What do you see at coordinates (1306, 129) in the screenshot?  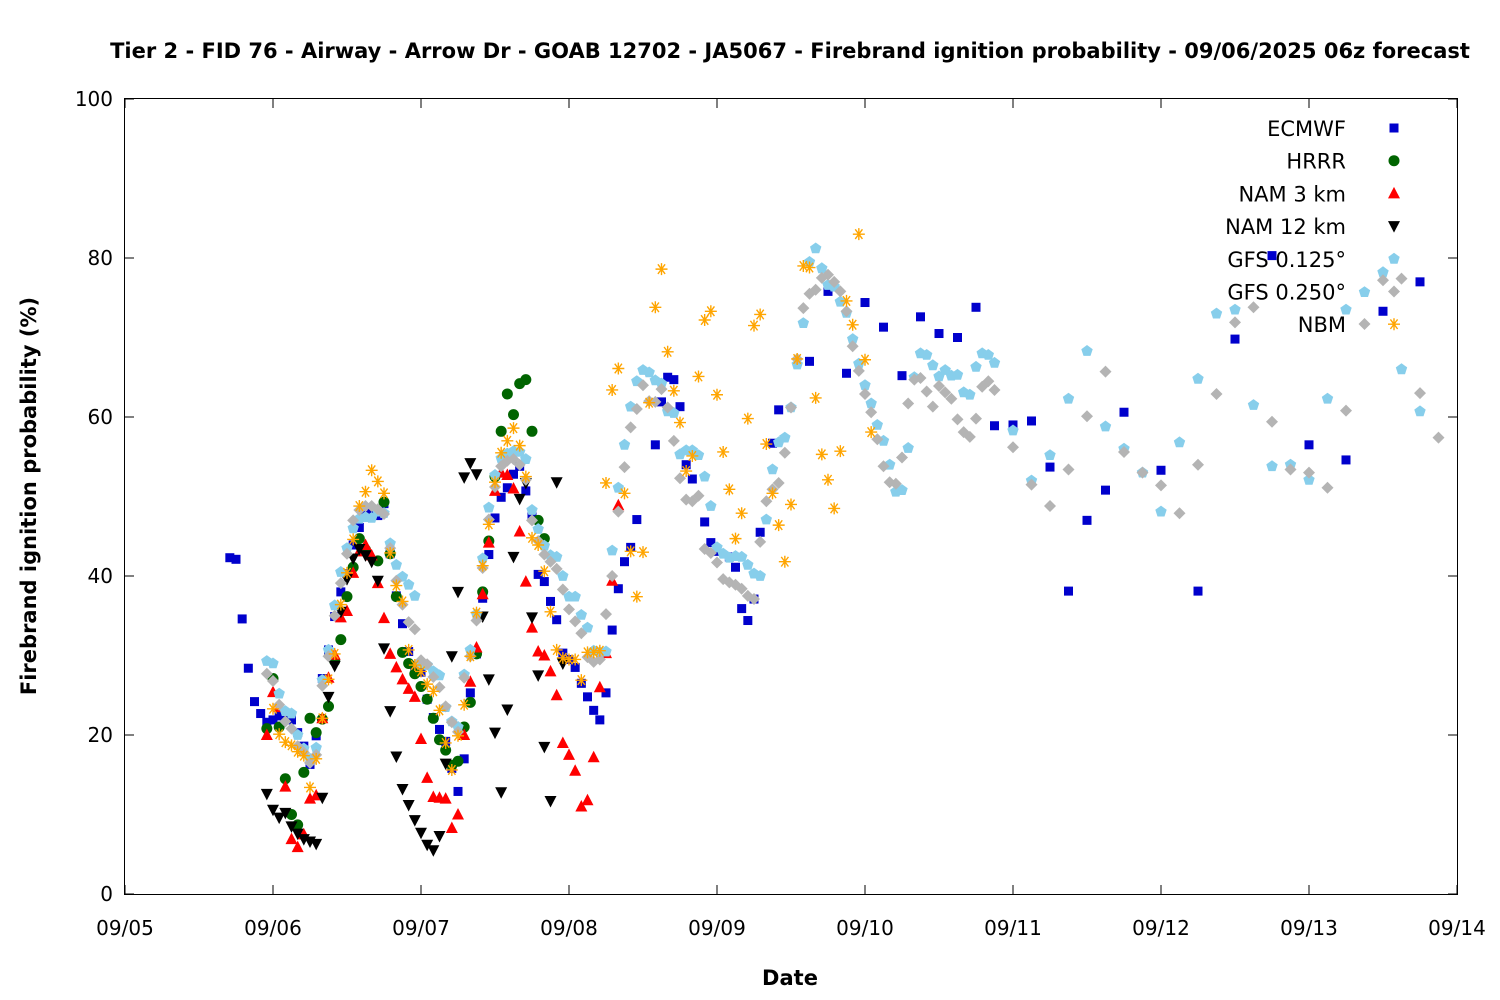 I see `legend-label: ECMWF` at bounding box center [1306, 129].